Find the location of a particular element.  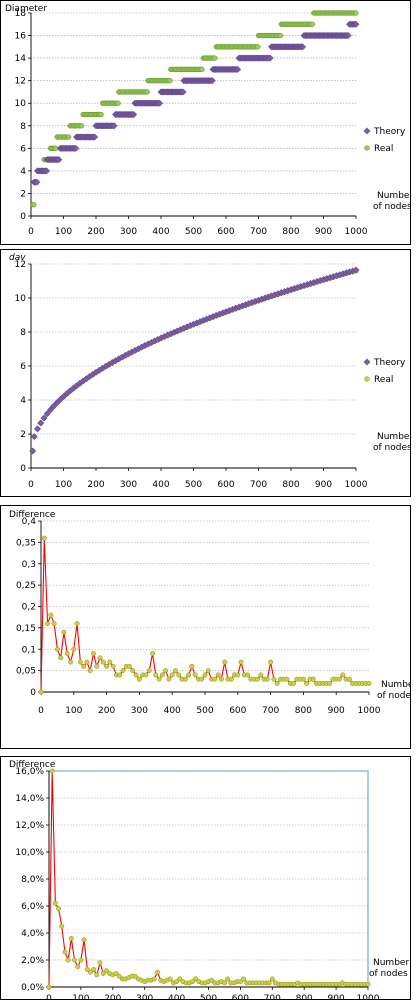

y-tick-label: 16 is located at coordinates (21, 37).